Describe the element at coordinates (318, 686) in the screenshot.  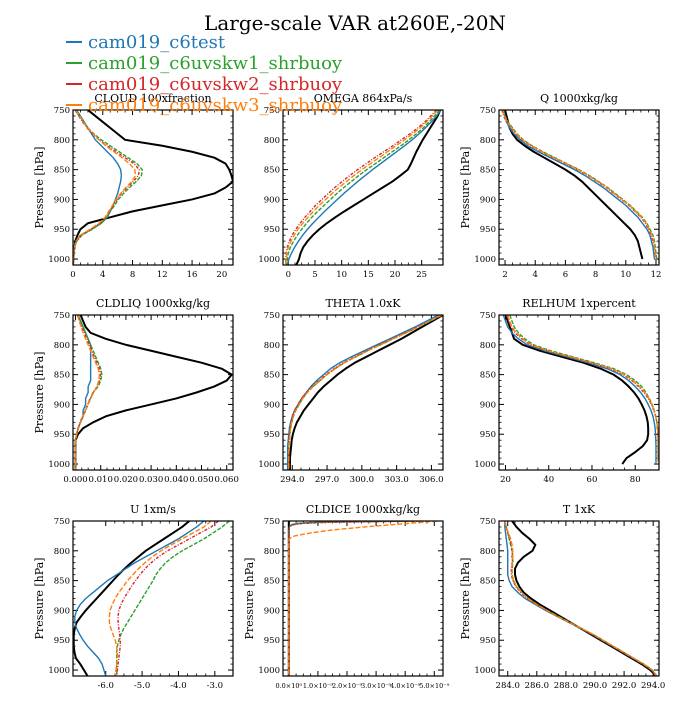
I see `x-tick-label: 1.0×10⁻⁹` at that location.